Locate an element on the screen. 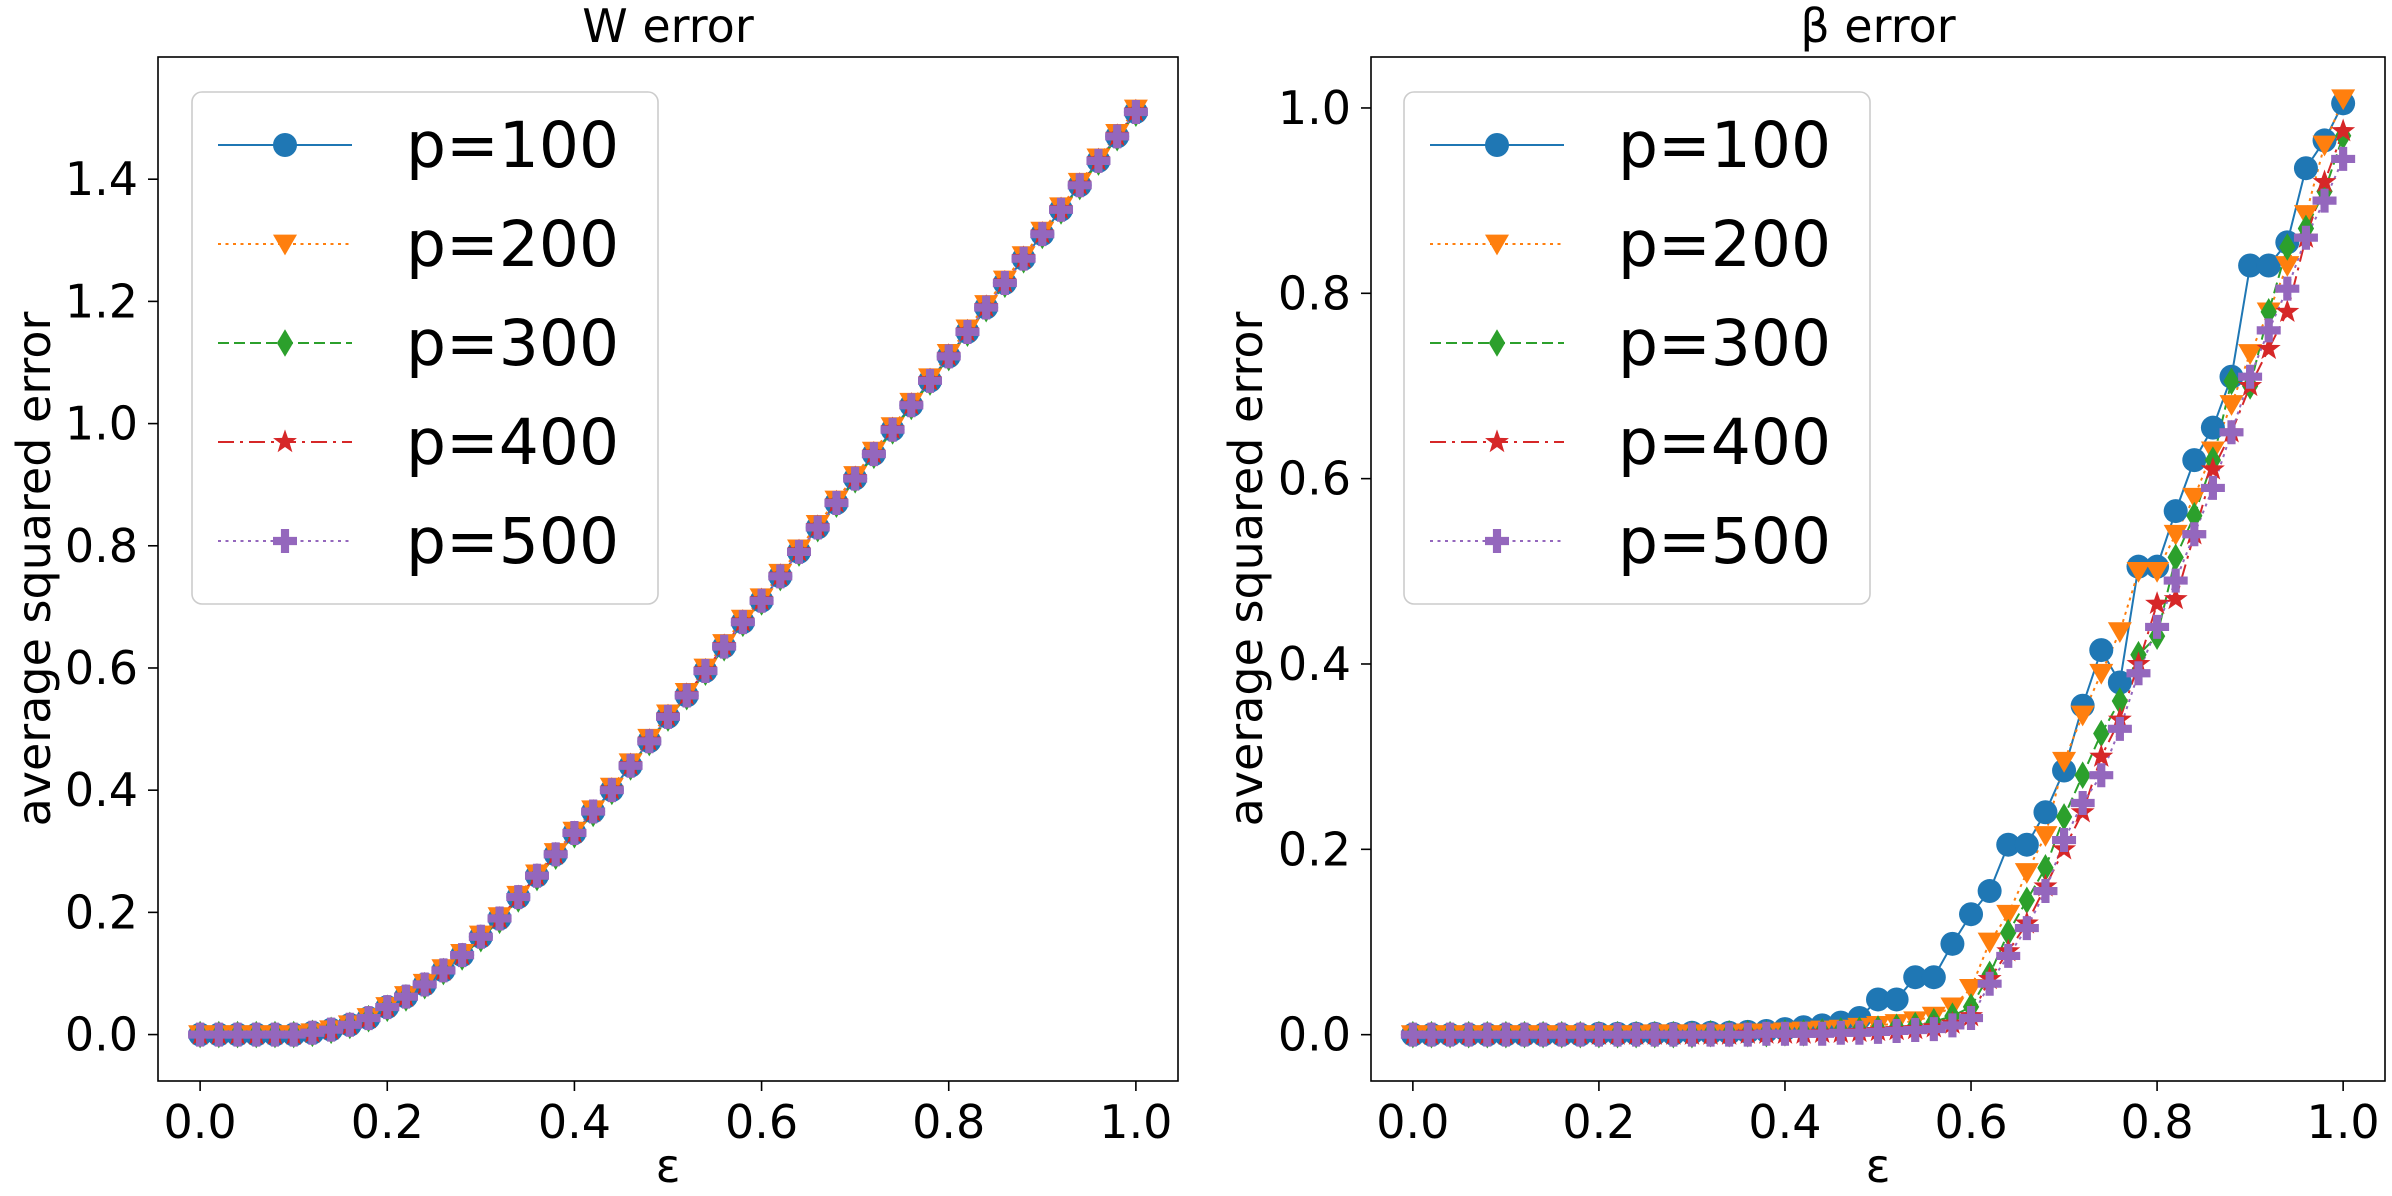  legend-label: p=500 is located at coordinates (512, 541).